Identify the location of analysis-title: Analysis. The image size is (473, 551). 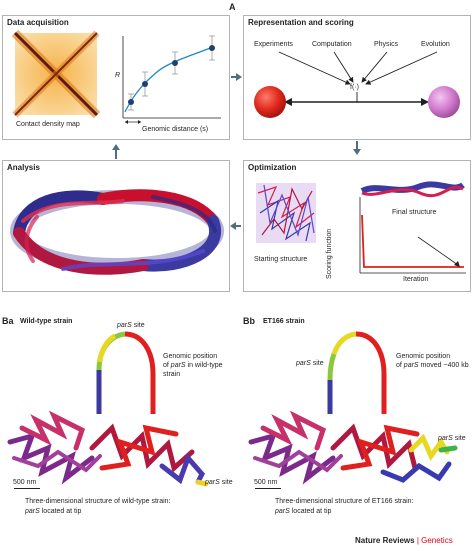
(23, 167).